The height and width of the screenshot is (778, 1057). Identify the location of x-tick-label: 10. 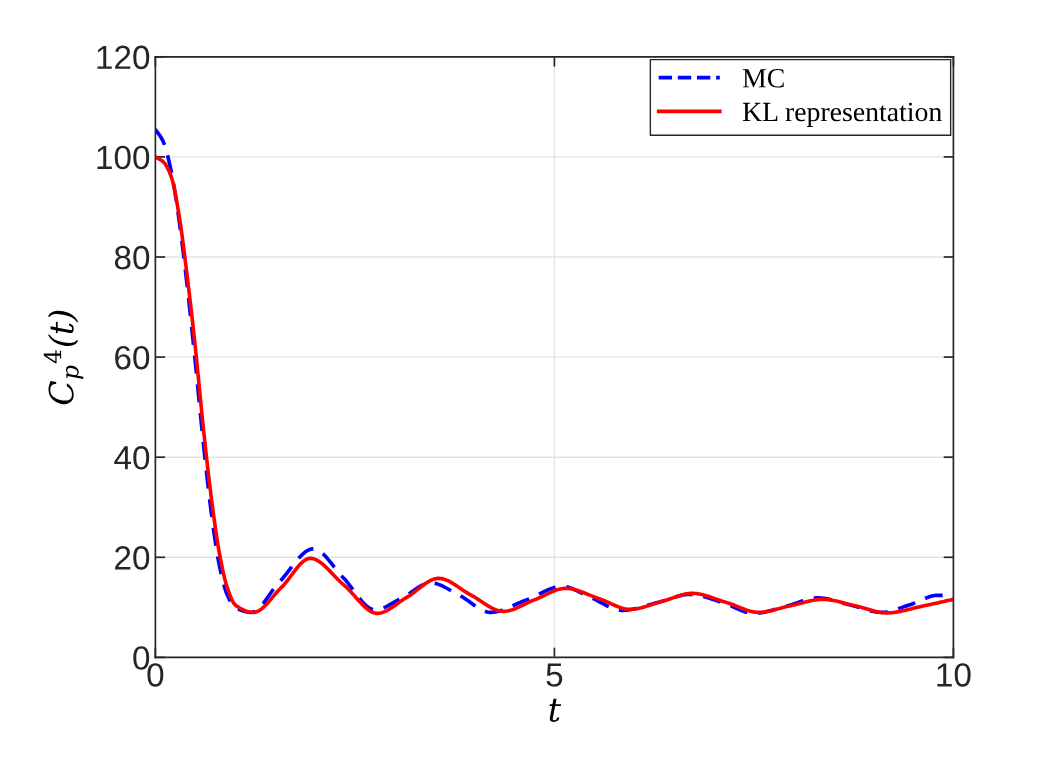
(954, 675).